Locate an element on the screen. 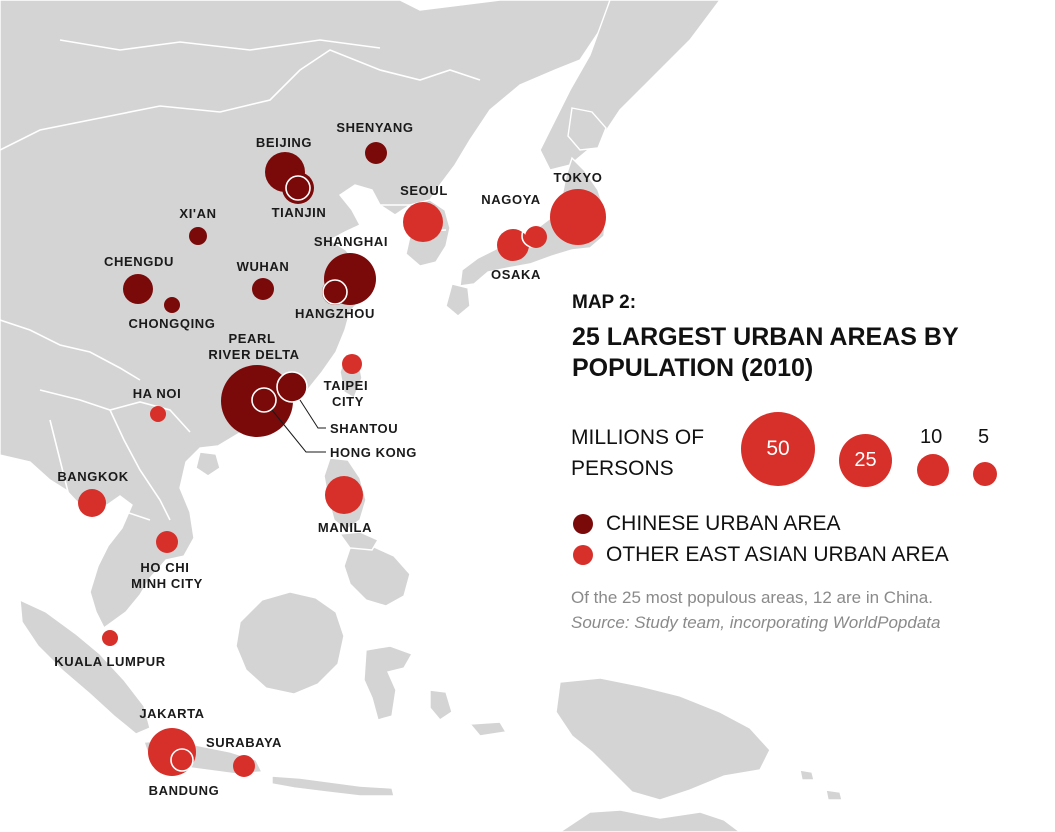 The height and width of the screenshot is (832, 1055). border-china-india is located at coordinates (70, 350).